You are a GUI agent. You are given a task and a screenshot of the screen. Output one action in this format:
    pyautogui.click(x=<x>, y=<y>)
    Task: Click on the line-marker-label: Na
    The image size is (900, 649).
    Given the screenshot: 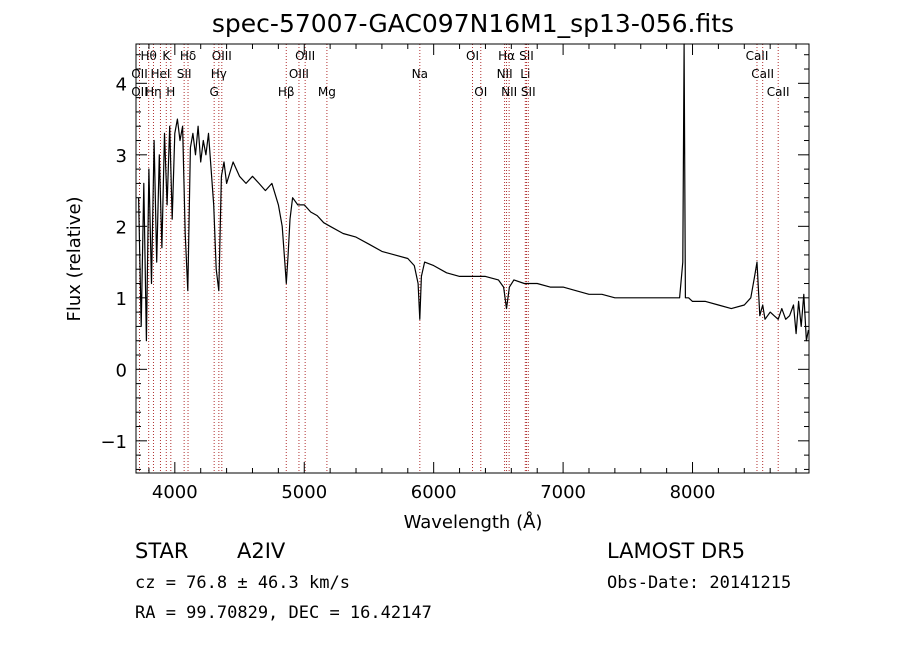 What is the action you would take?
    pyautogui.click(x=420, y=74)
    